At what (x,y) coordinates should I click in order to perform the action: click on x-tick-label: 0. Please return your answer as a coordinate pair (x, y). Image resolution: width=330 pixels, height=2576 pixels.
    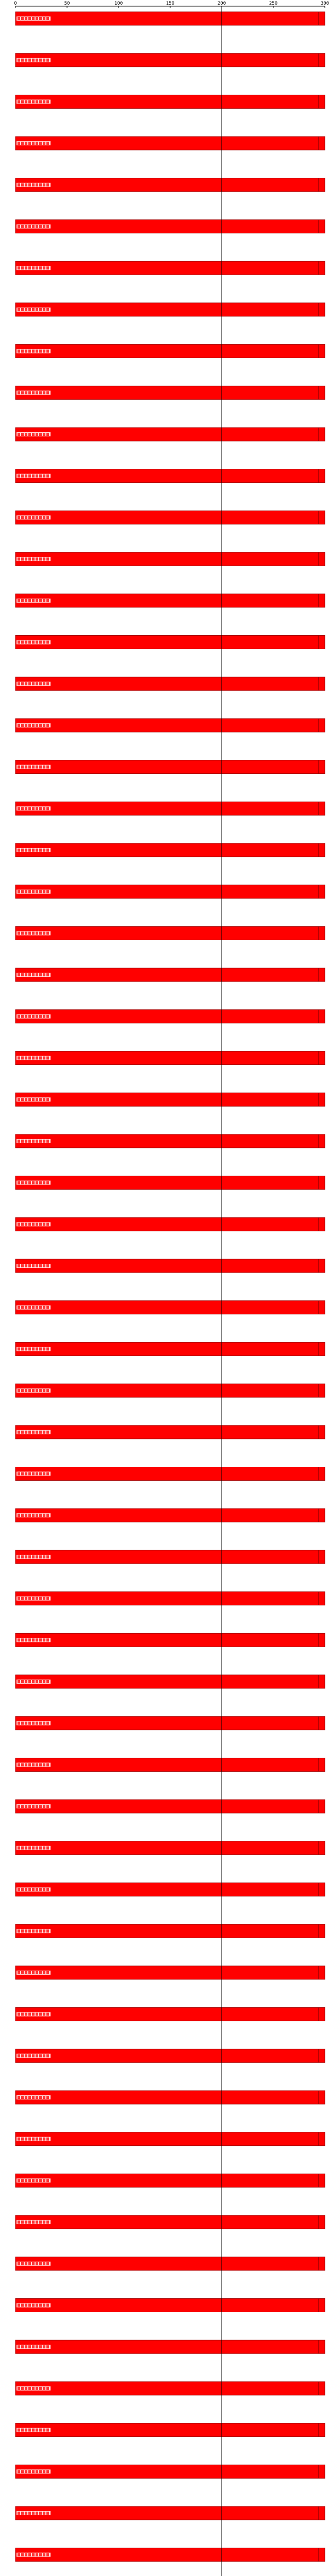
    Looking at the image, I should click on (15, 3).